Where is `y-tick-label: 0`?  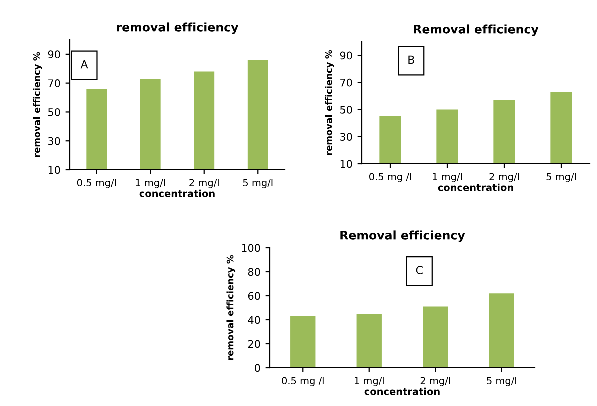
y-tick-label: 0 is located at coordinates (257, 368).